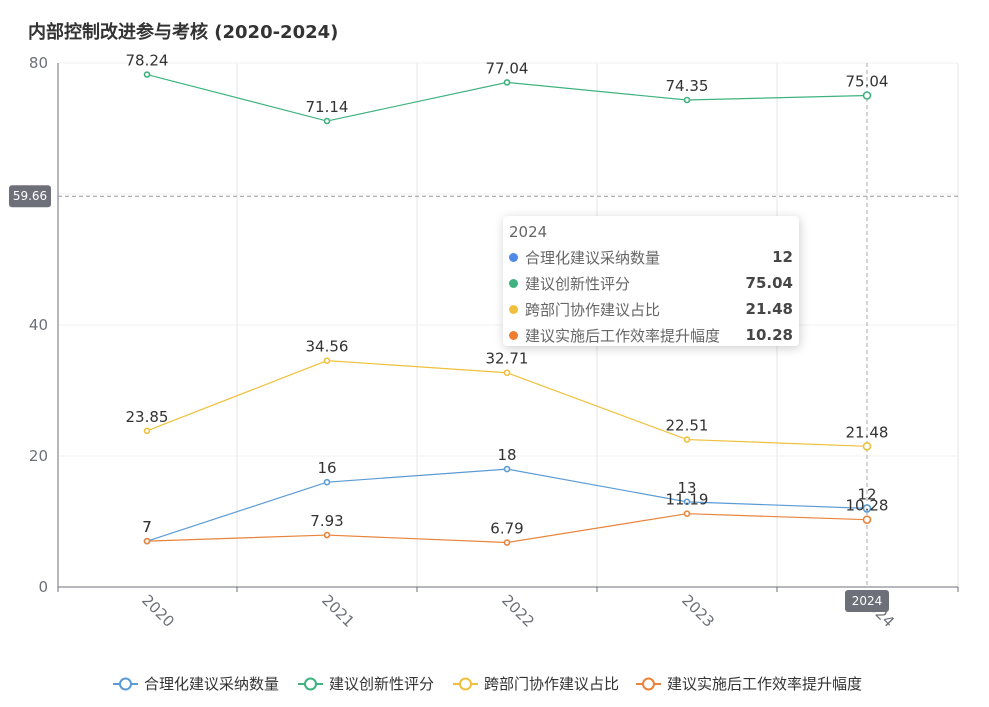 This screenshot has height=707, width=989. What do you see at coordinates (338, 611) in the screenshot?
I see `x-tick-label: 2021` at bounding box center [338, 611].